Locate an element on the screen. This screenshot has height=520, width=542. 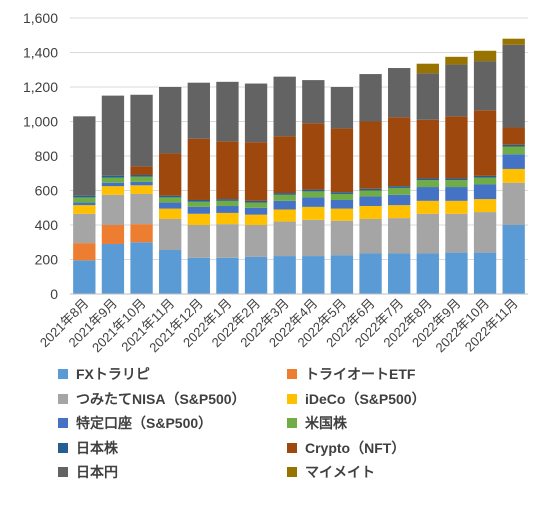
legend-item: トライオートETF is located at coordinates (351, 374).